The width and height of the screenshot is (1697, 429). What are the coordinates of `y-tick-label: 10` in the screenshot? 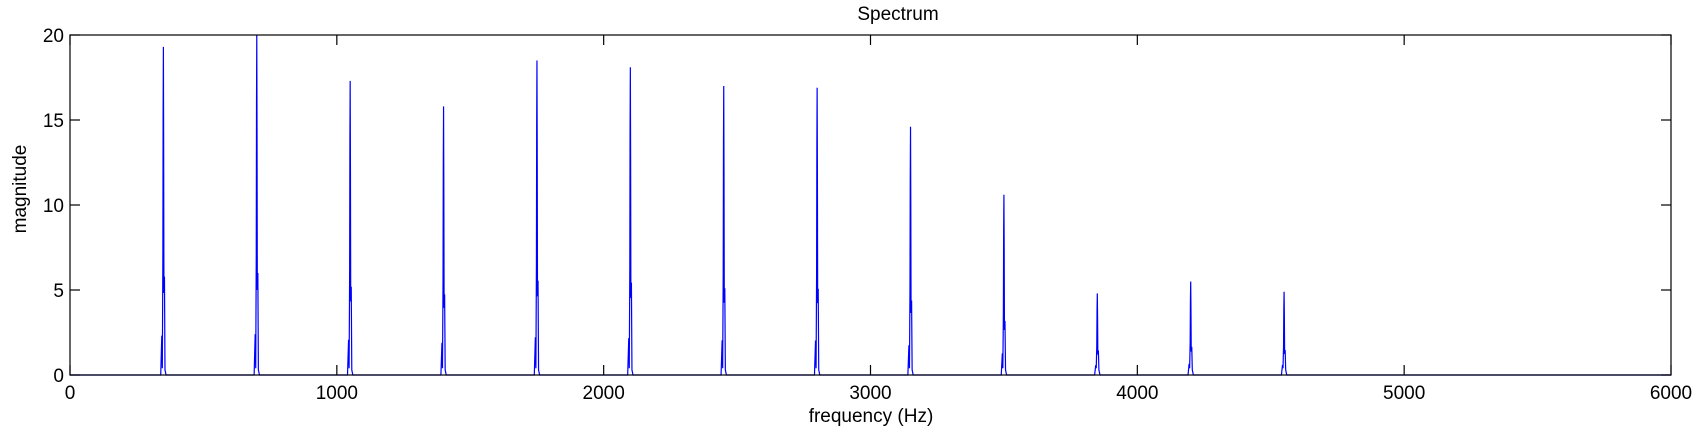 It's located at (53, 206).